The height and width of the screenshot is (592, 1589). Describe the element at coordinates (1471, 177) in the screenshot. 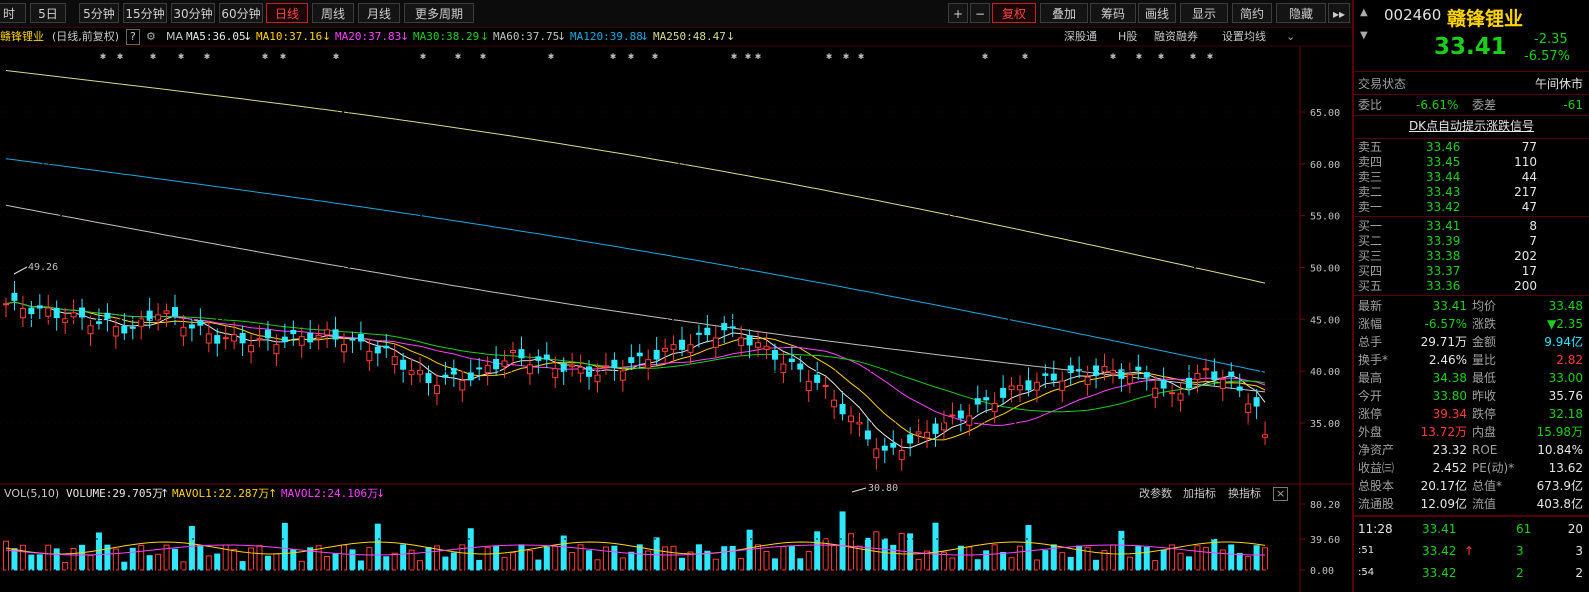

I see `ask-row: 卖三 33.44 44` at that location.